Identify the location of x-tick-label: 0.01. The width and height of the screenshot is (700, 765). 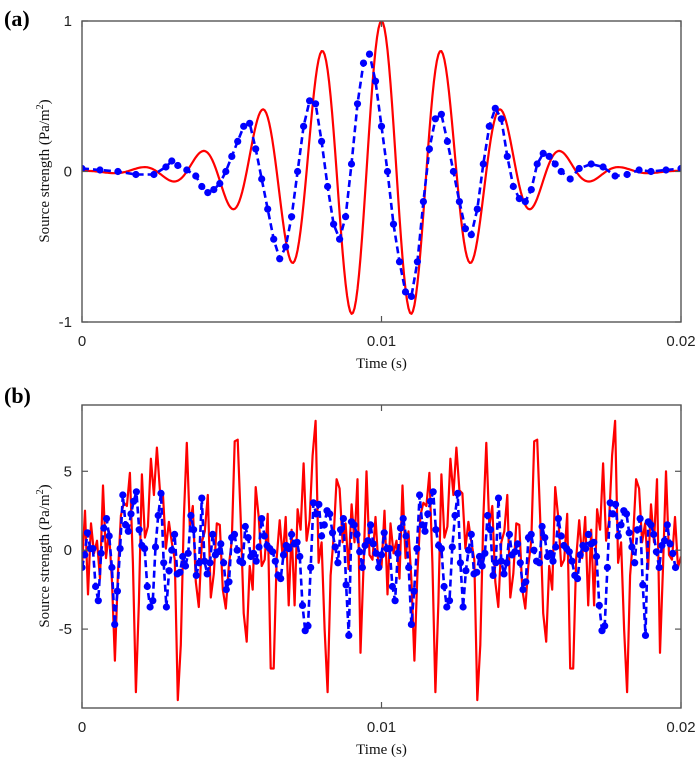
(381, 727).